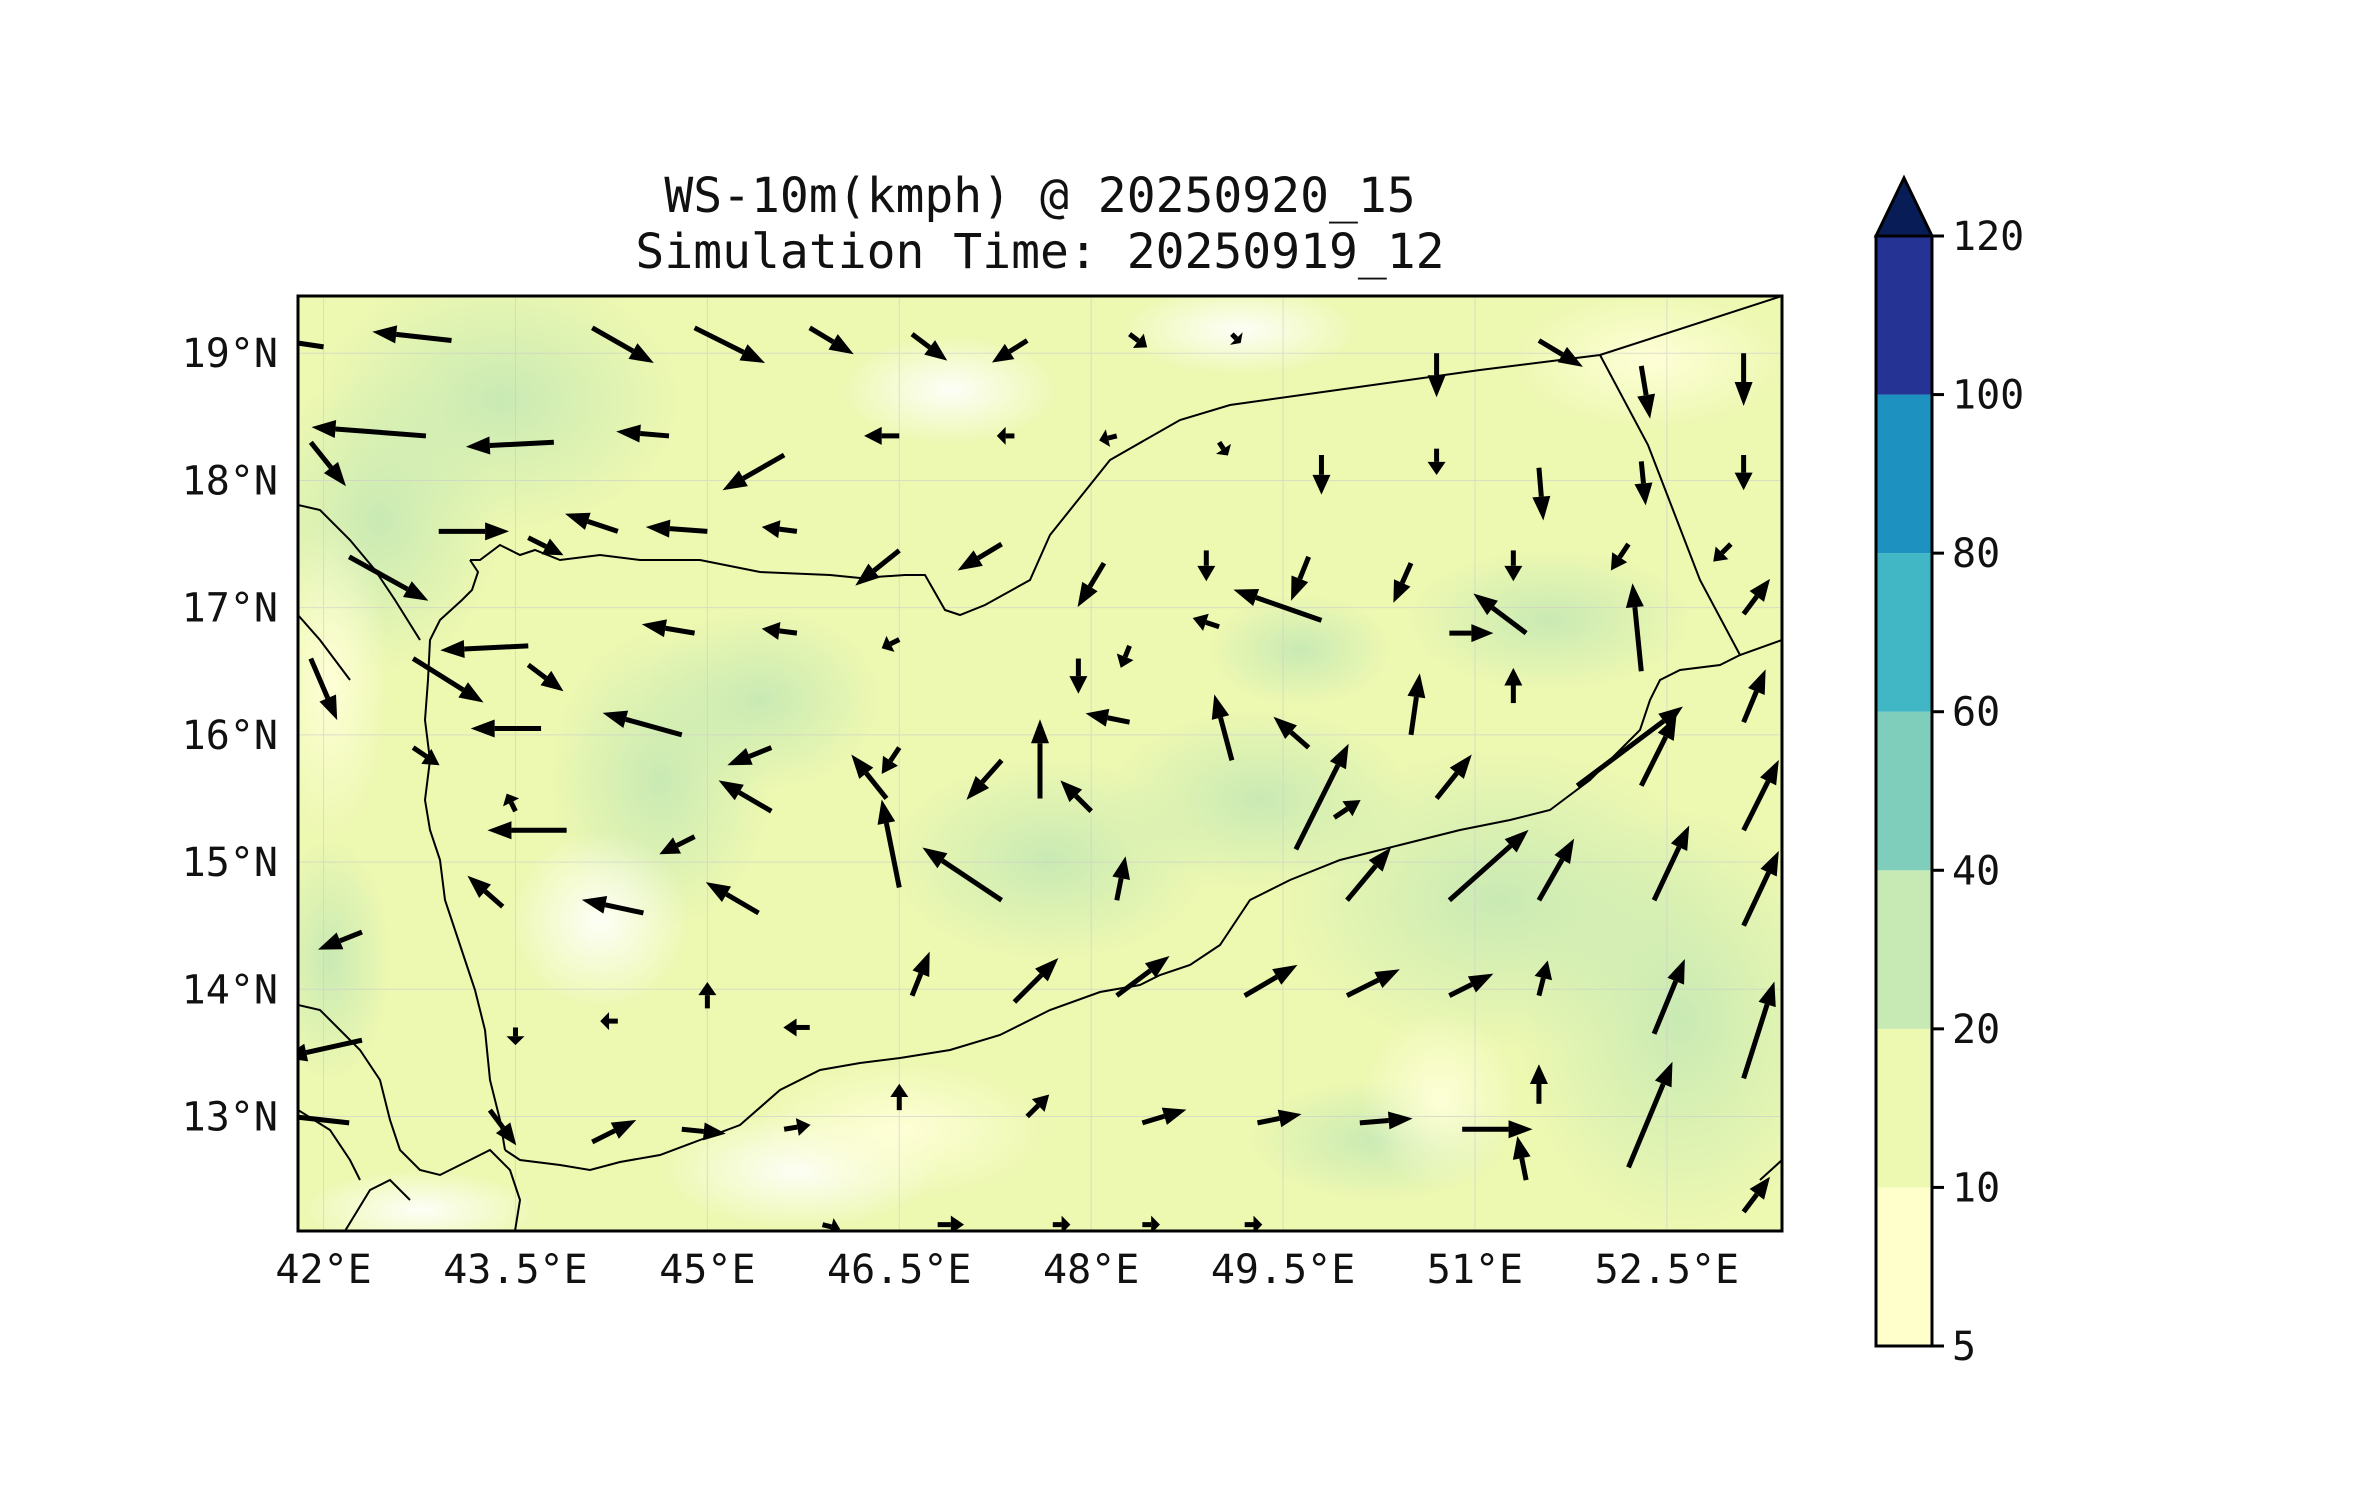  I want to click on lat-tick-label: 18°N, so click(230, 481).